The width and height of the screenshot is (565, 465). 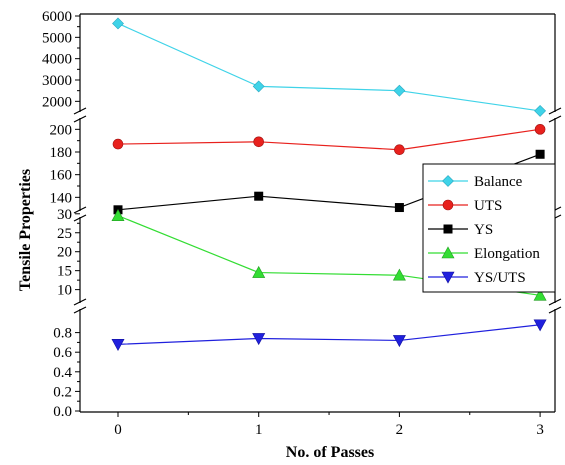 What do you see at coordinates (25, 230) in the screenshot?
I see `y-axis-title: Tensile Properties` at bounding box center [25, 230].